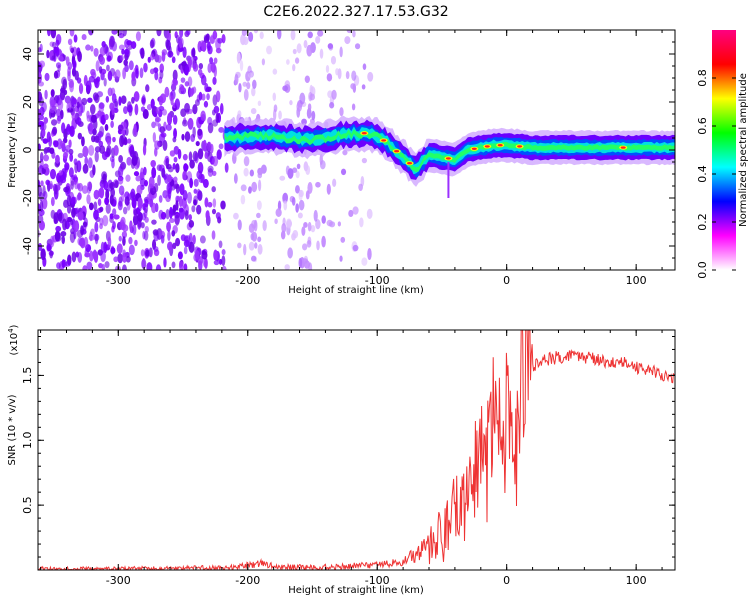 This screenshot has width=750, height=604. Describe the element at coordinates (702, 222) in the screenshot. I see `colorbar-tick-label: 0.2` at that location.